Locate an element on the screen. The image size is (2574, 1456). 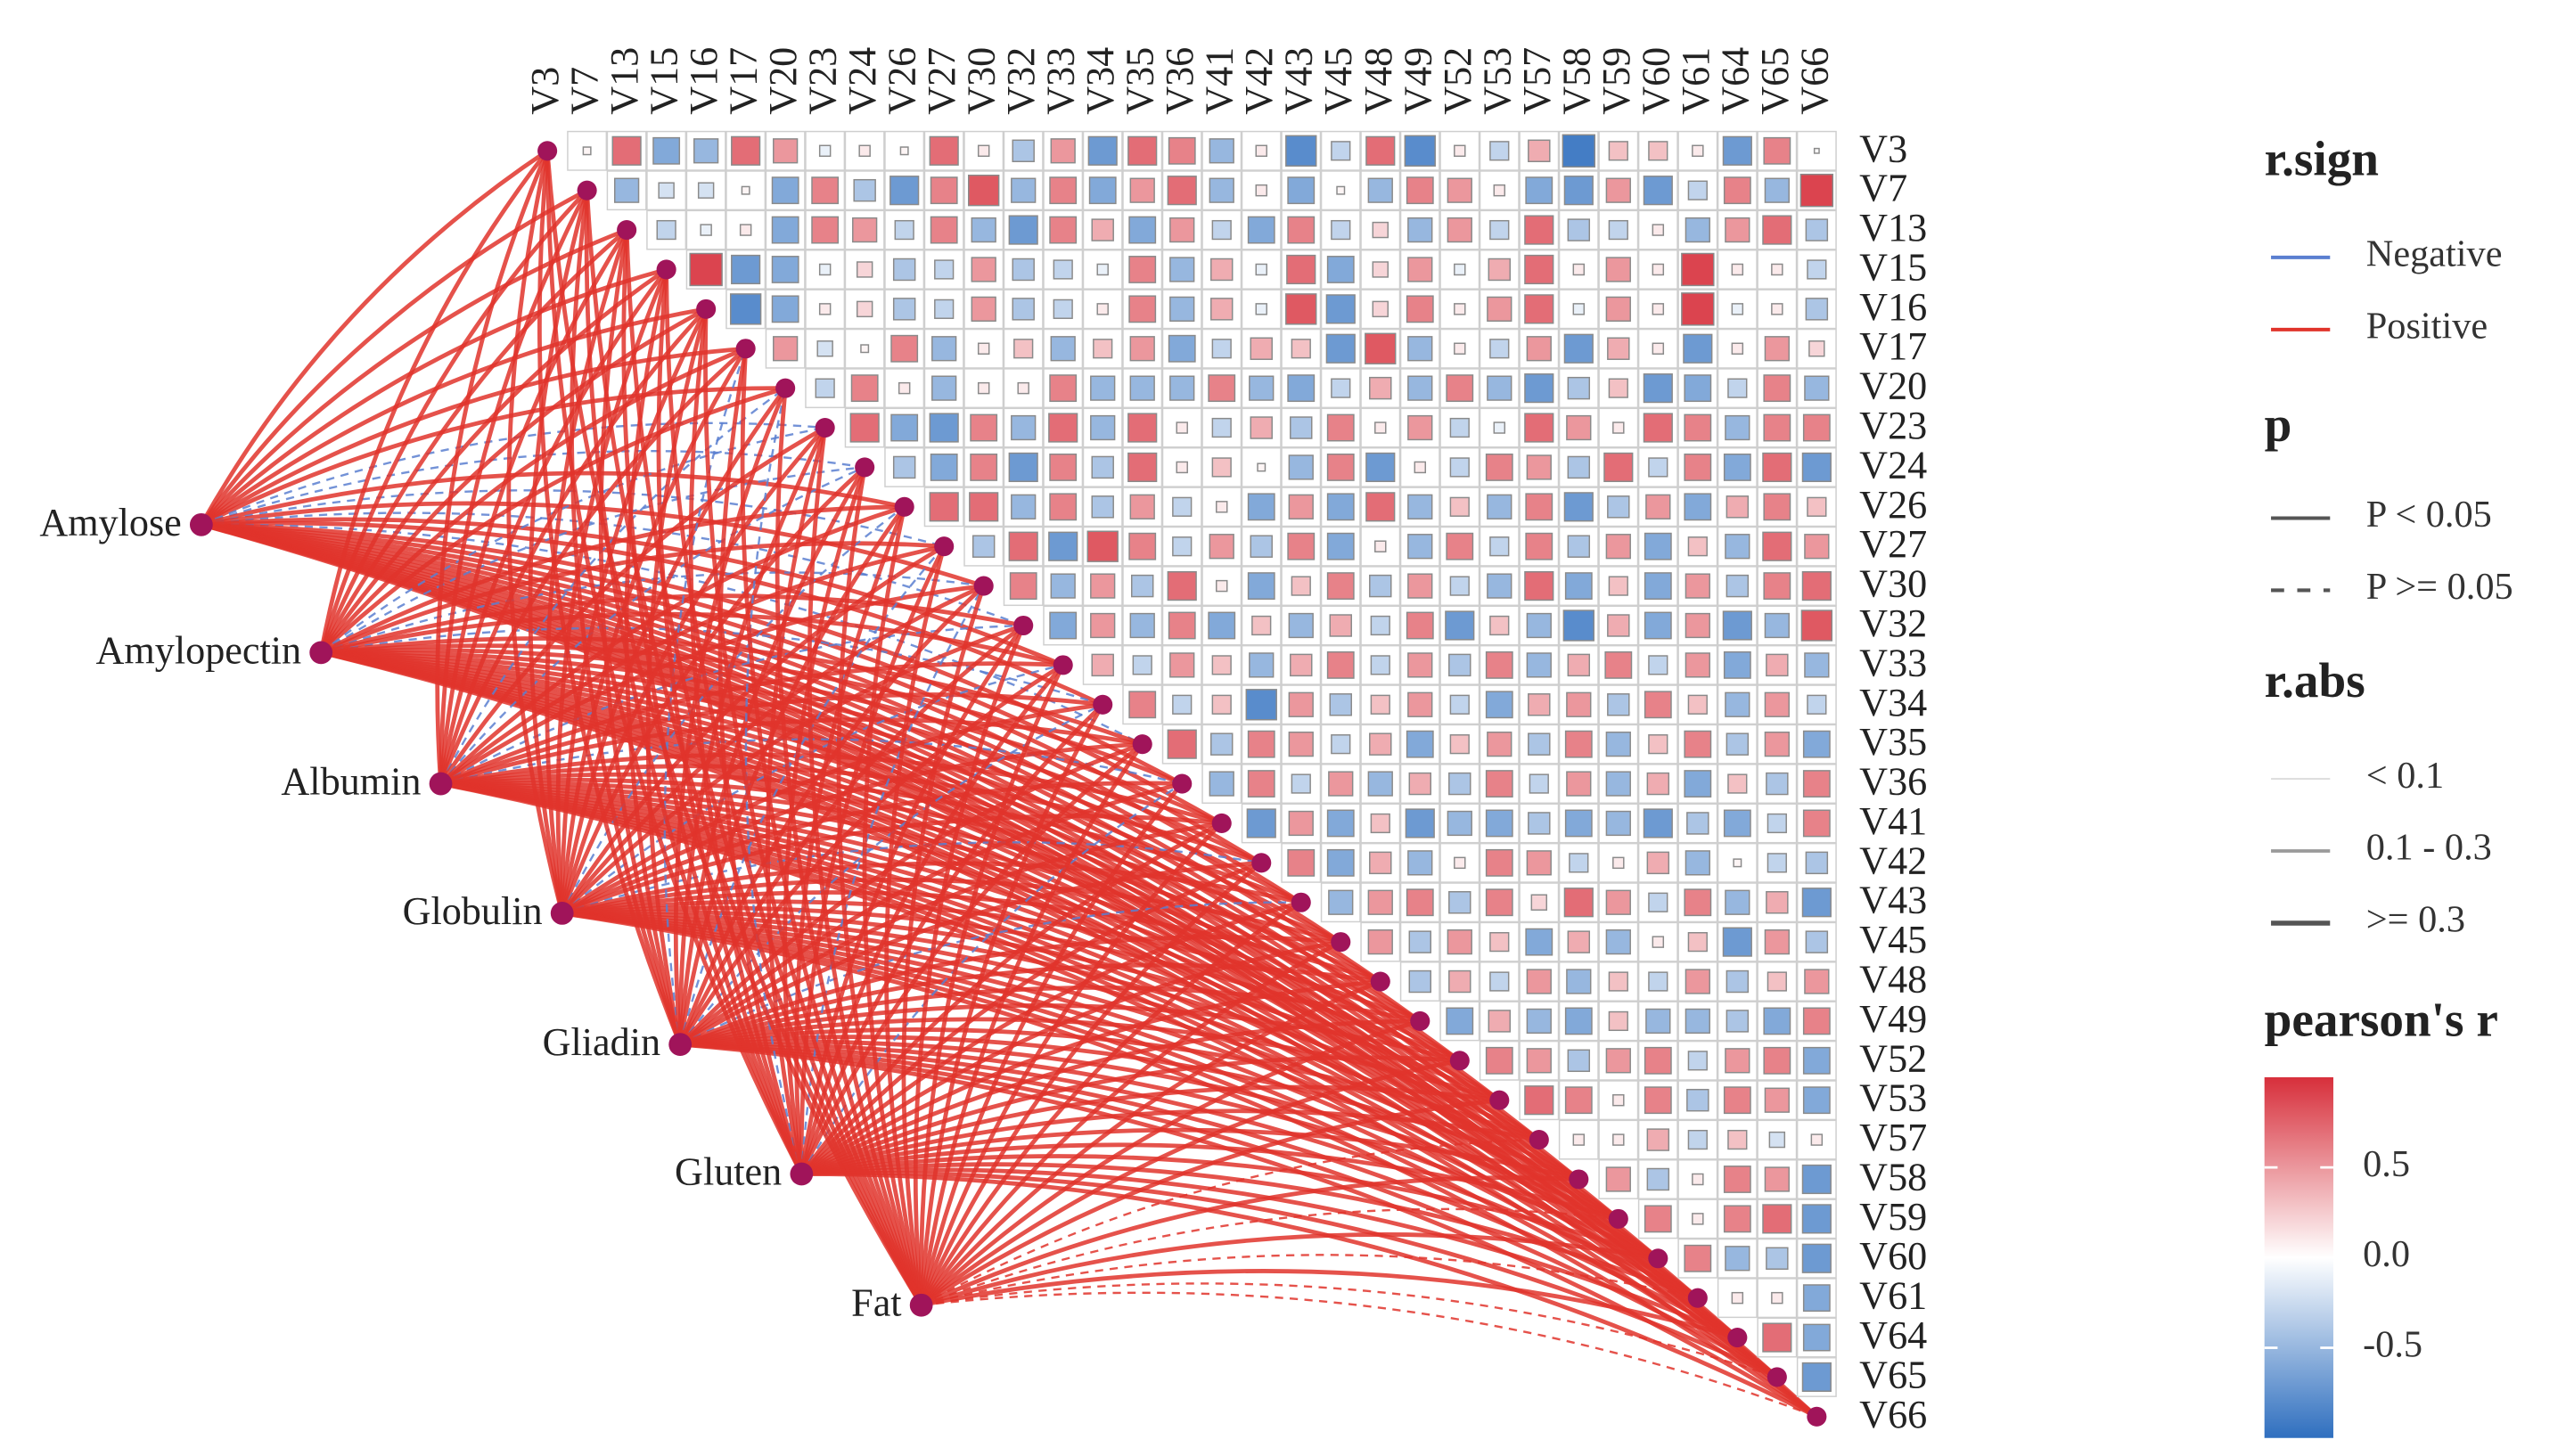
row-label: V49 is located at coordinates (1893, 1019).